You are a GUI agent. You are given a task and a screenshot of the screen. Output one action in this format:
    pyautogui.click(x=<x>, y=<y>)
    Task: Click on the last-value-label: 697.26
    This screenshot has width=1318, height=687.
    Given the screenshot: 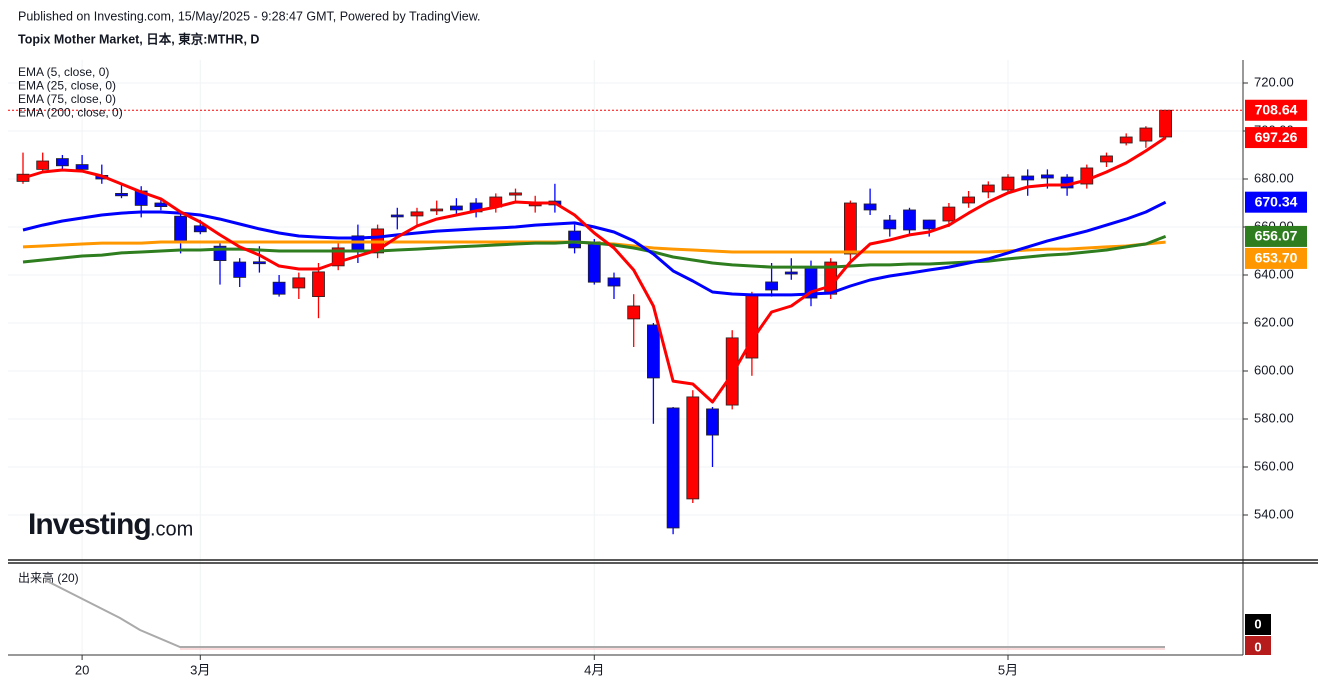 What is the action you would take?
    pyautogui.click(x=1276, y=137)
    